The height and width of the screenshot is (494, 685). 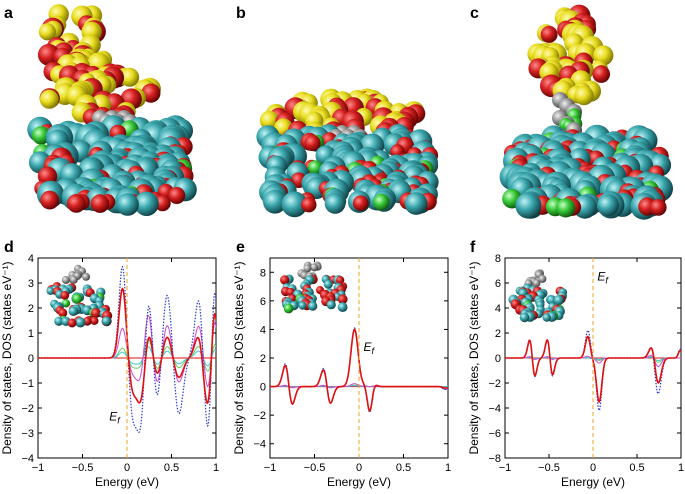 What do you see at coordinates (263, 273) in the screenshot?
I see `y-tick-label-e: 8` at bounding box center [263, 273].